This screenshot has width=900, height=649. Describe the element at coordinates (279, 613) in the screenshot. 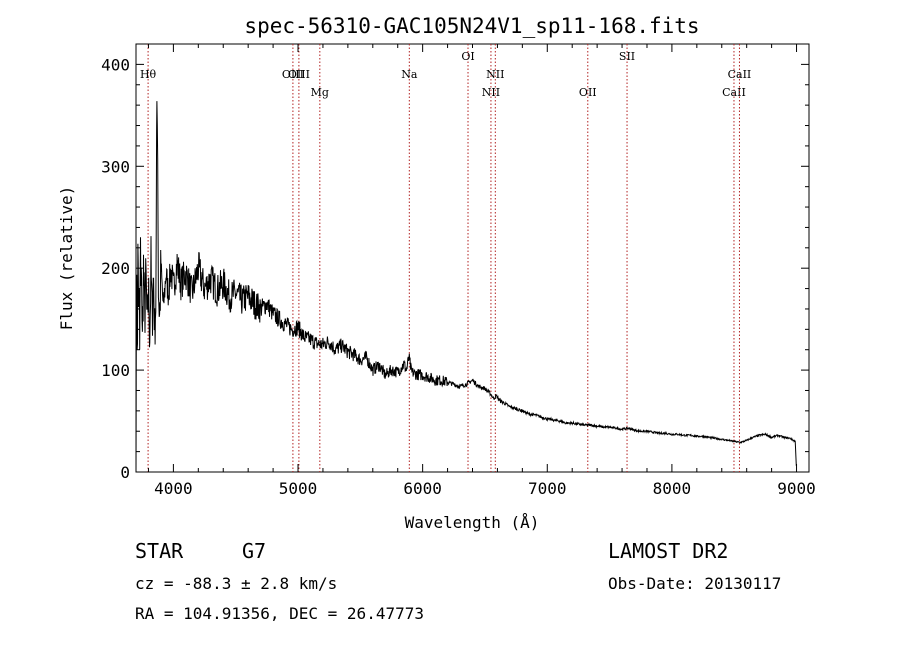

I see `ra-dec-coords: RA = 104.91356, DEC = 26.47773` at that location.